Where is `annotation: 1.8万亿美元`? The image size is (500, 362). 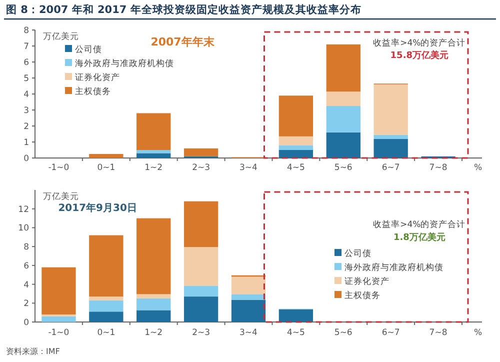
annotation: 1.8万亿美元 is located at coordinates (419, 238).